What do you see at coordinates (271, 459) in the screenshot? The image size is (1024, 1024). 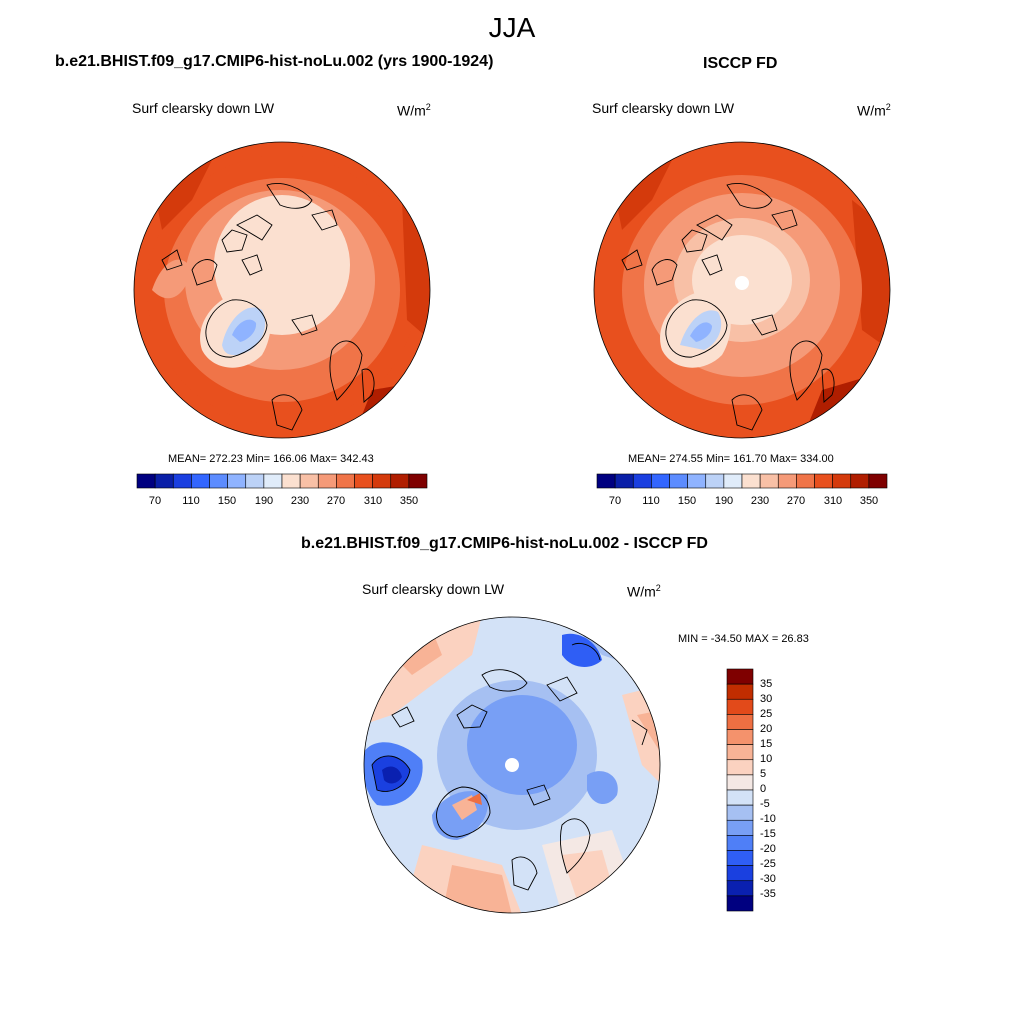 I see `model-stats-label: MEAN= 272.23 Min= 166.06 Max= 342.43` at bounding box center [271, 459].